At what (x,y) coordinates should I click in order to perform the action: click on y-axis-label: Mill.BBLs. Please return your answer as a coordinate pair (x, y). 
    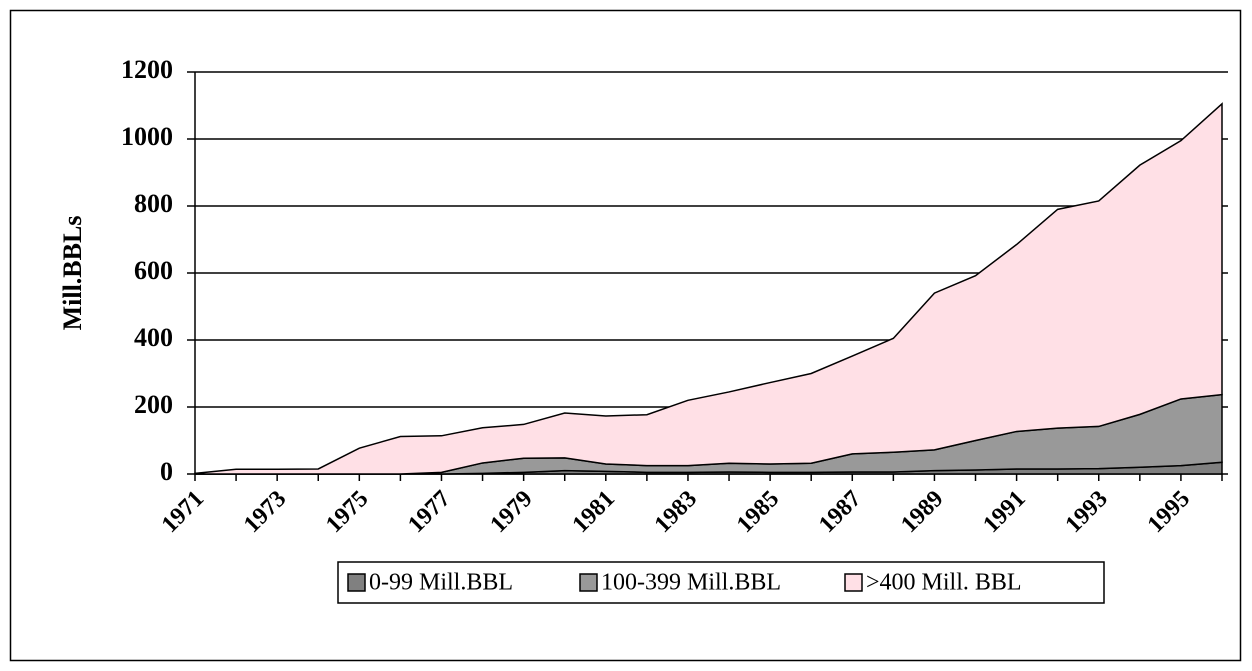
    Looking at the image, I should click on (72, 273).